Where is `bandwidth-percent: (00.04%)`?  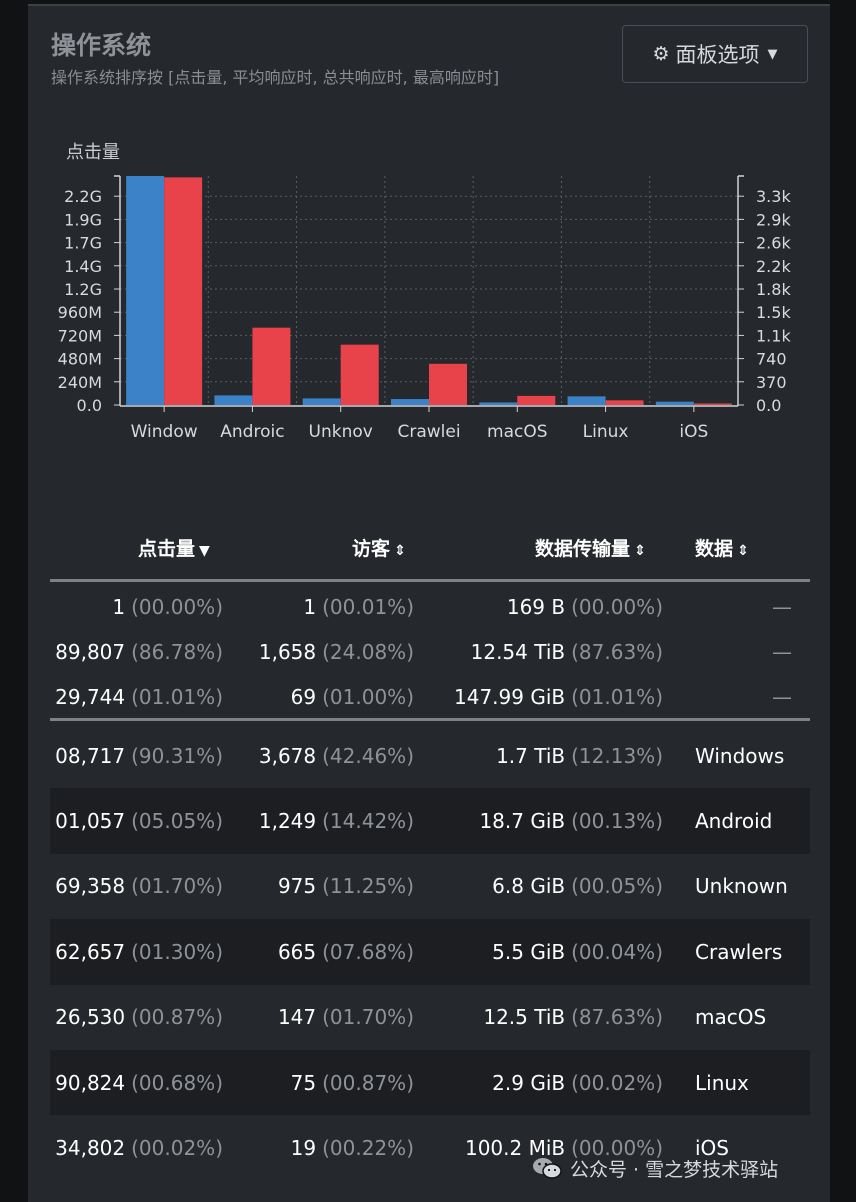
bandwidth-percent: (00.04%) is located at coordinates (617, 951).